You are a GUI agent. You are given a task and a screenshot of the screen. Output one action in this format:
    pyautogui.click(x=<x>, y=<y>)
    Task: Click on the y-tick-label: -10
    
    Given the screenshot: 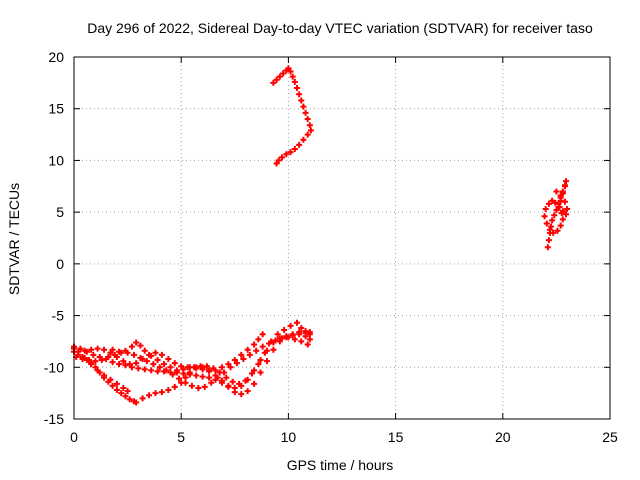 What is the action you would take?
    pyautogui.click(x=54, y=367)
    